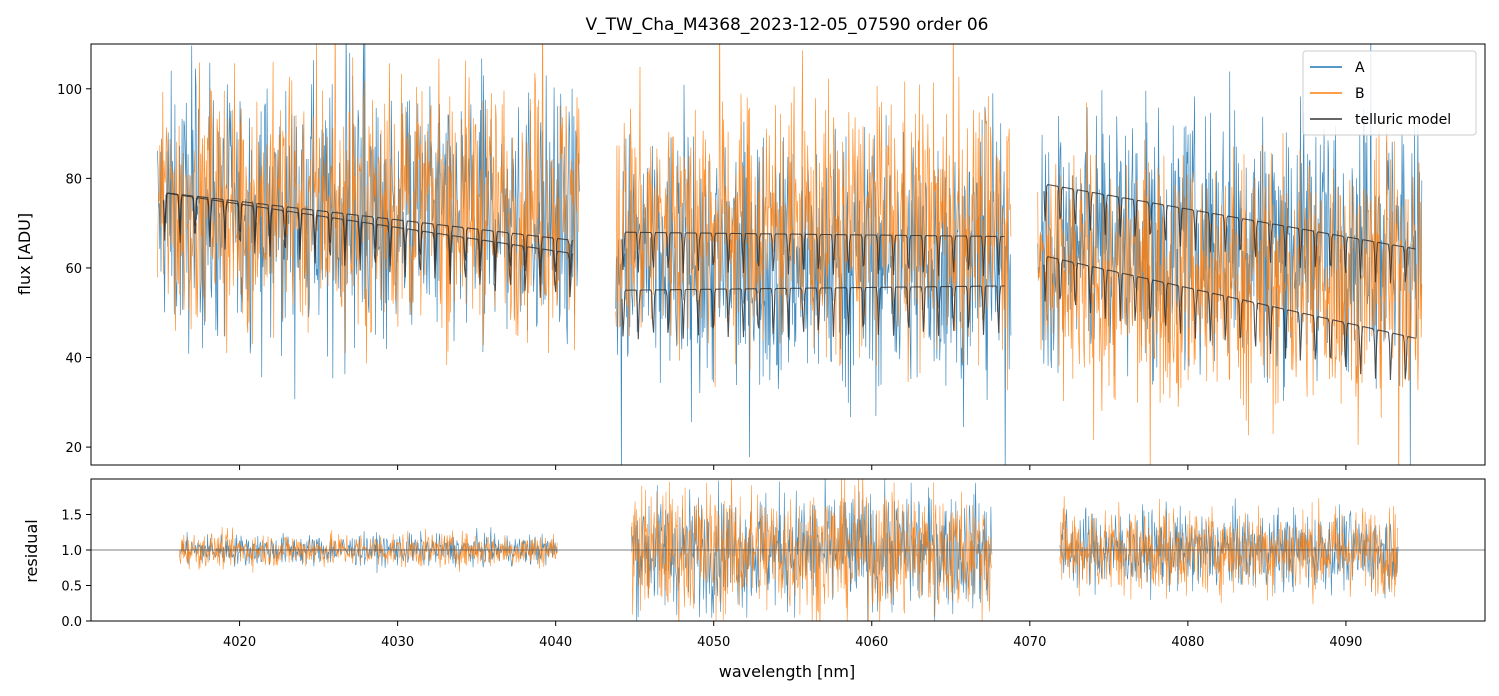  Describe the element at coordinates (31, 550) in the screenshot. I see `residual-ylabel: residual` at that location.